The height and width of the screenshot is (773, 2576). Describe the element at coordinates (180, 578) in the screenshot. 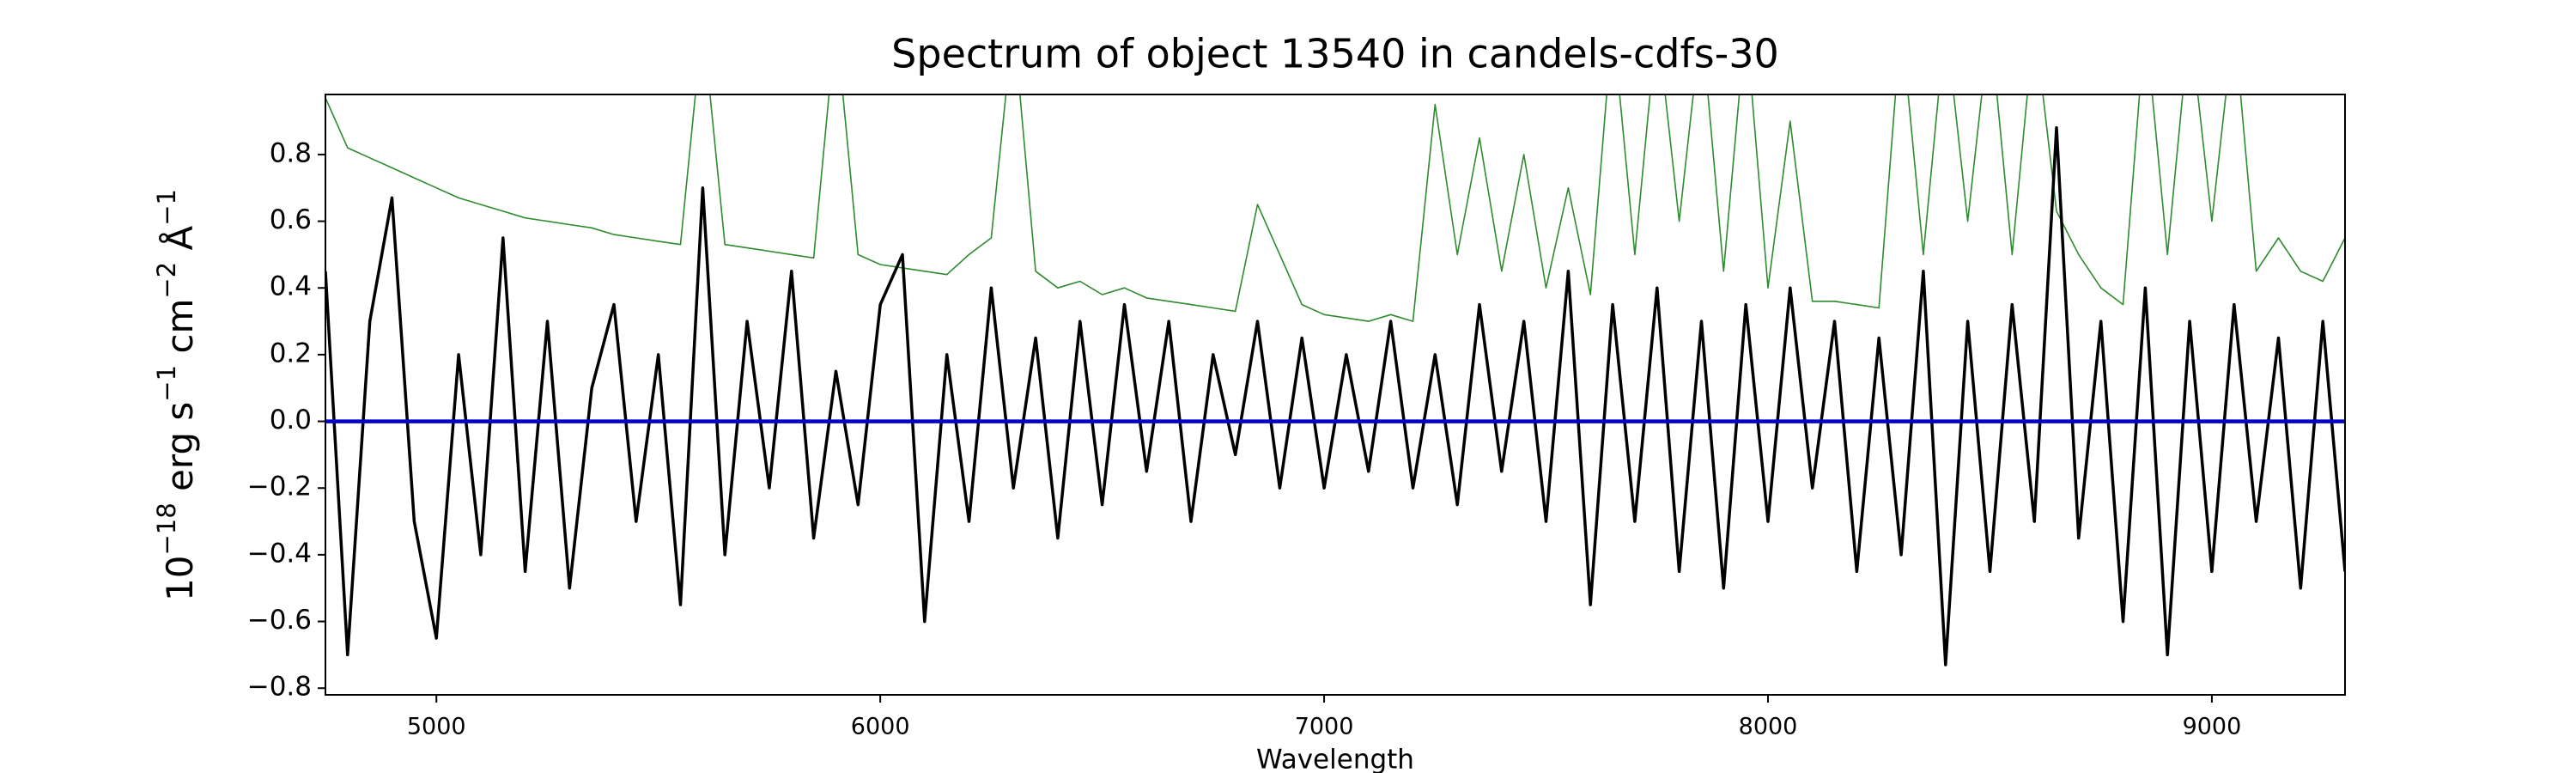

I see `y-label-text: 10` at that location.